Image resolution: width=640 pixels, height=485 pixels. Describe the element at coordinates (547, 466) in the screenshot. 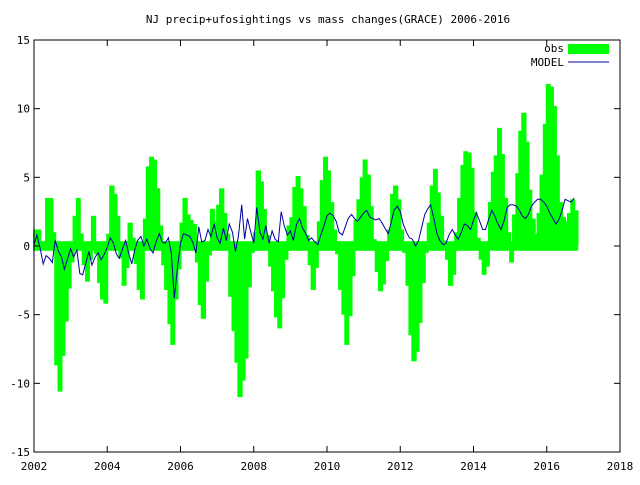

I see `x-tick-label: 2016` at that location.